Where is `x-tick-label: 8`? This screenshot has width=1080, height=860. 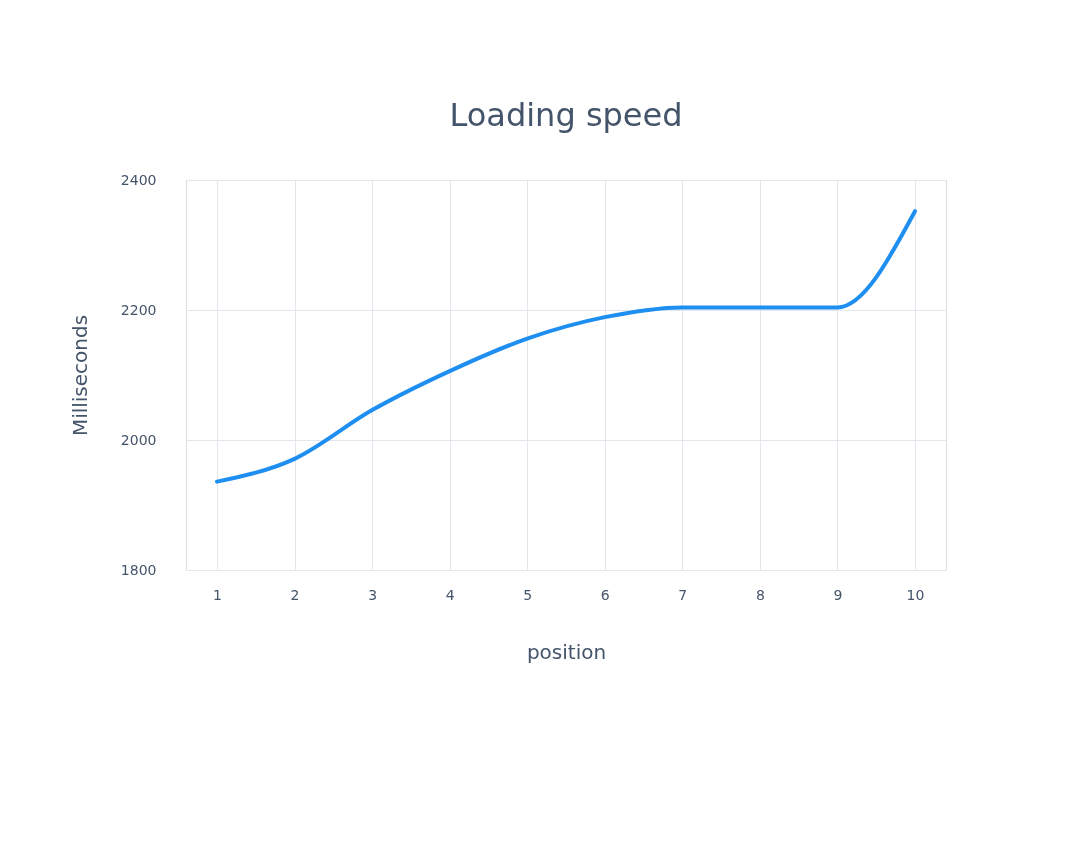
x-tick-label: 8 is located at coordinates (760, 594).